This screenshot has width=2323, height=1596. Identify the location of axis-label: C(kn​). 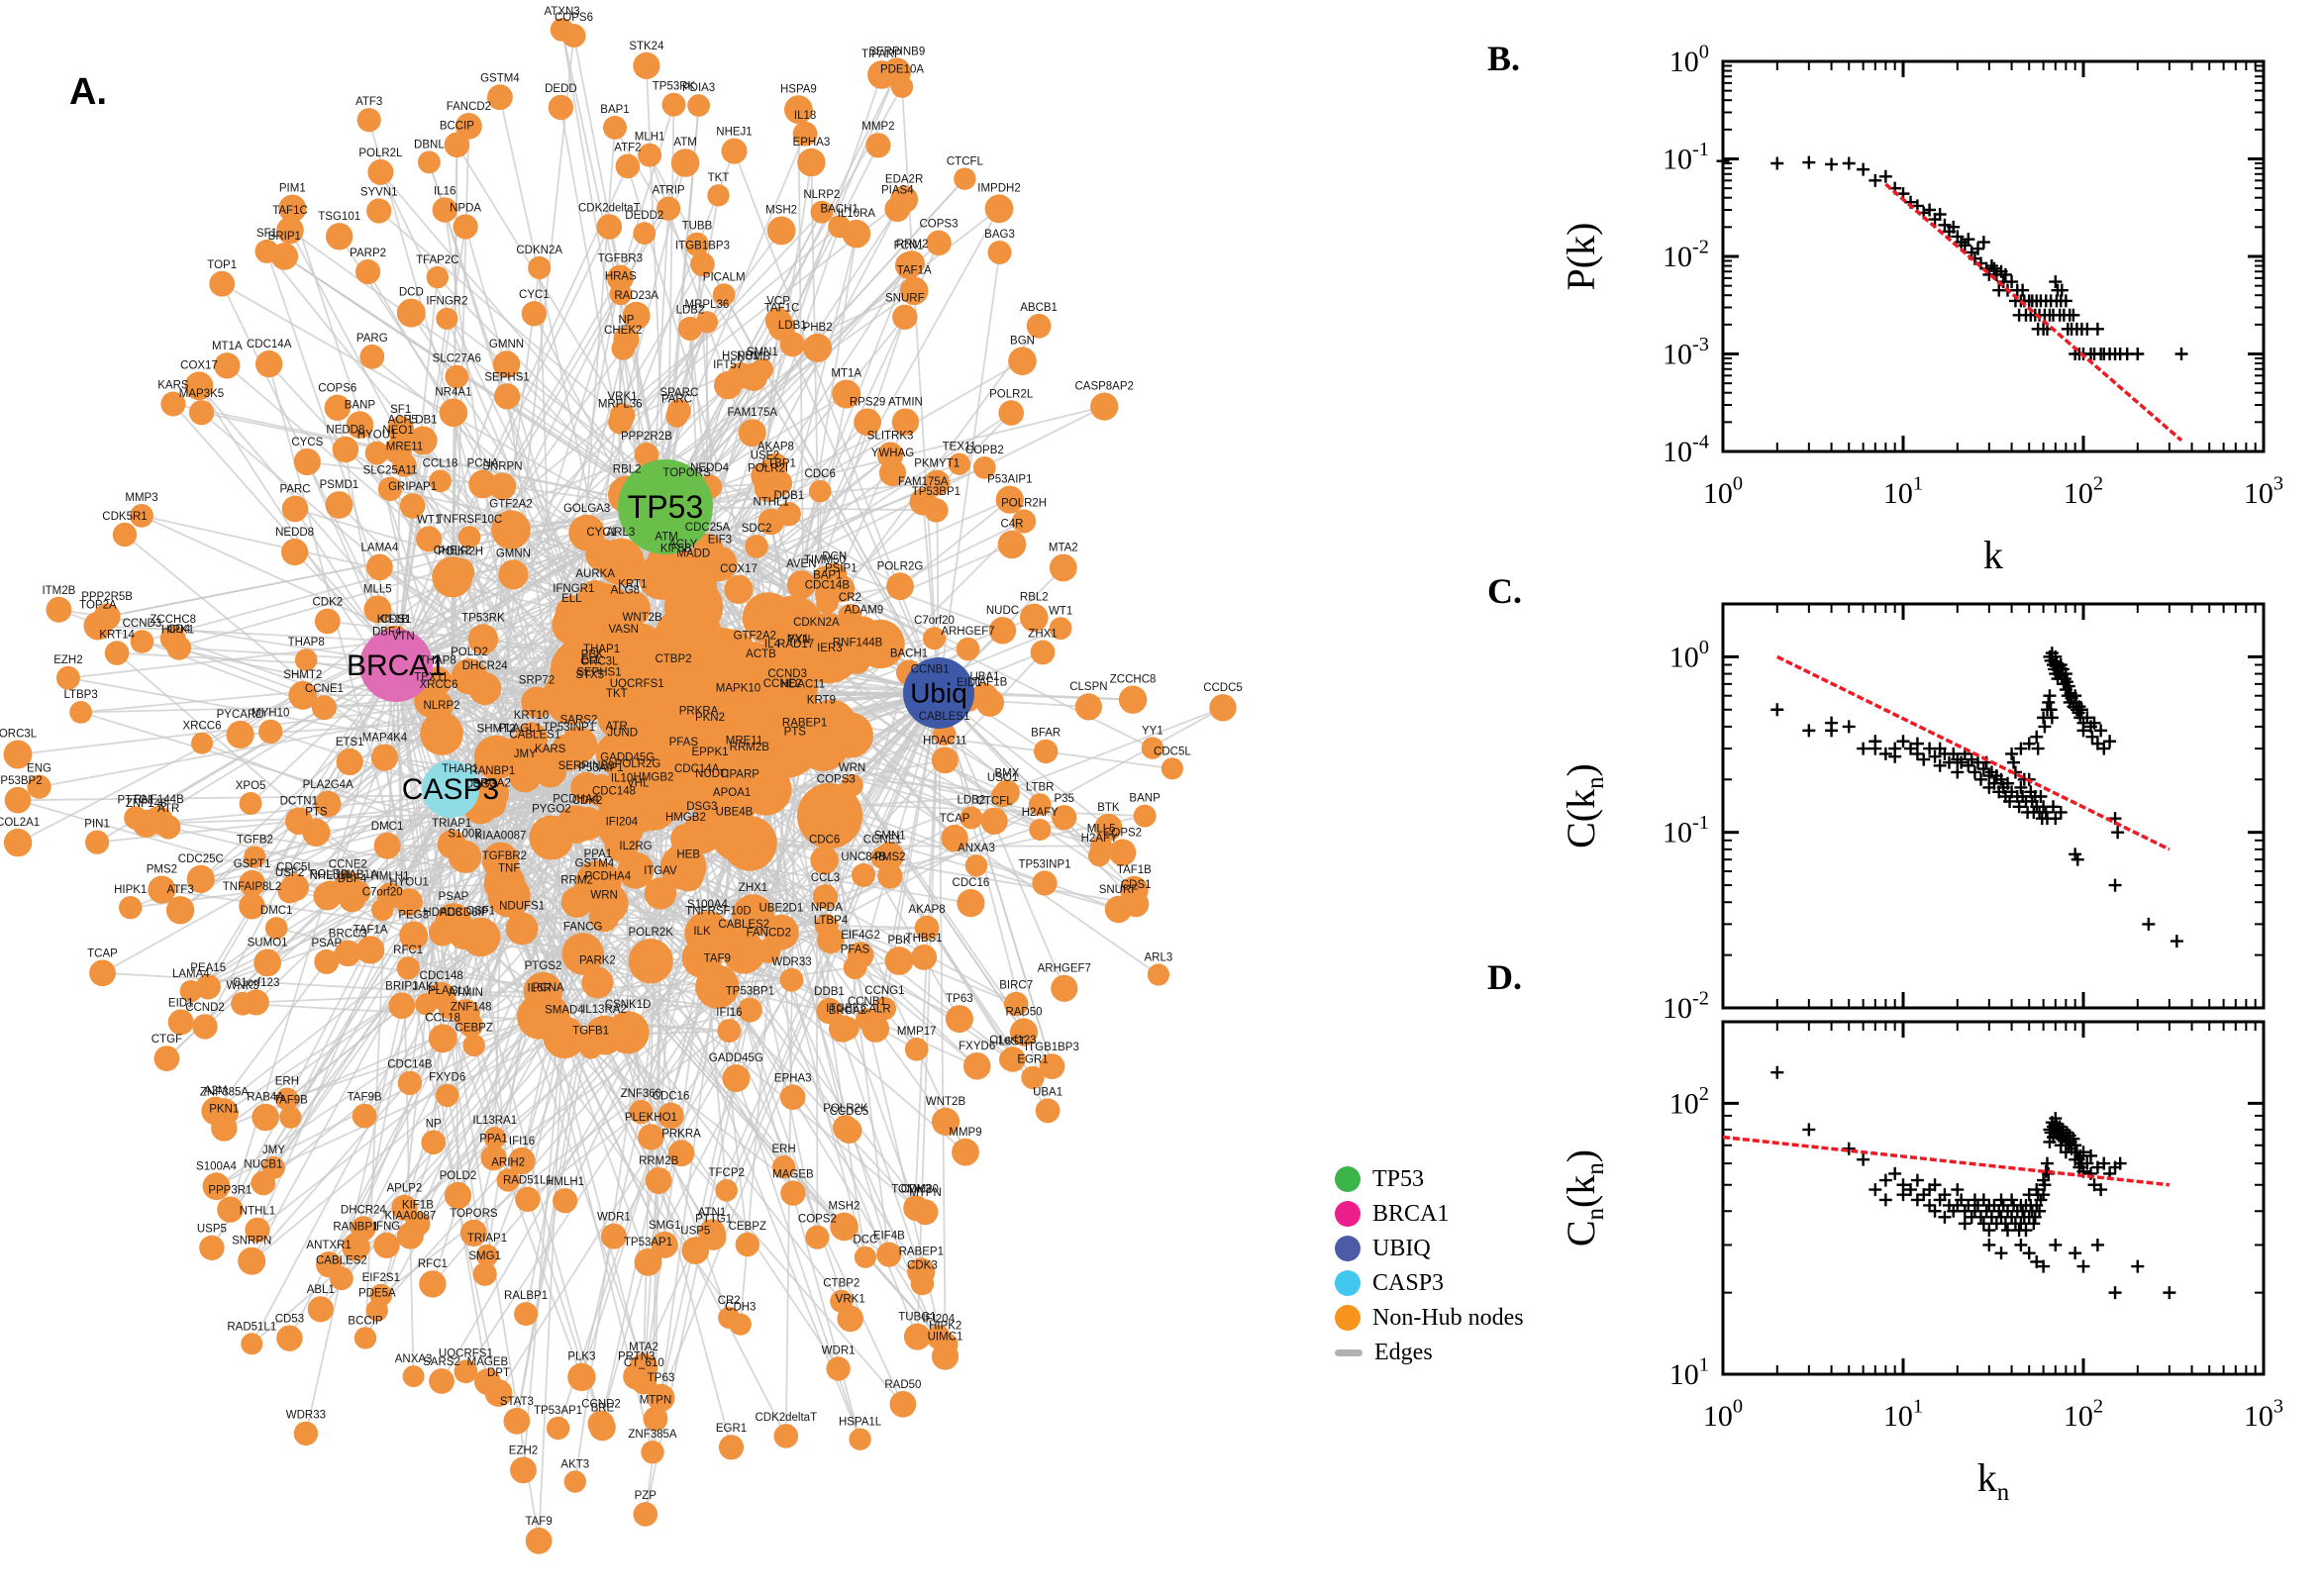
(1584, 805).